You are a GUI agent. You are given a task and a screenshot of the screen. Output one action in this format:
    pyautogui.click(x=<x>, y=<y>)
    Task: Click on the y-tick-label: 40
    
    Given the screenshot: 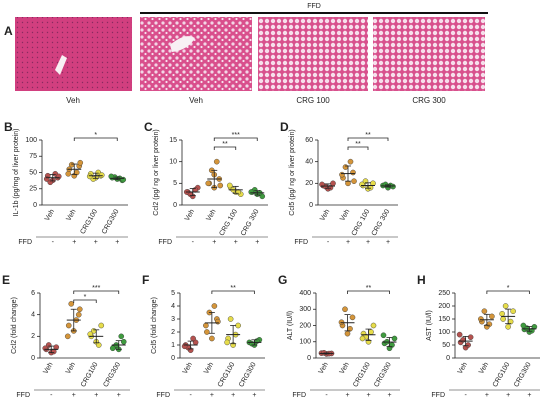 What is the action you would take?
    pyautogui.click(x=309, y=162)
    